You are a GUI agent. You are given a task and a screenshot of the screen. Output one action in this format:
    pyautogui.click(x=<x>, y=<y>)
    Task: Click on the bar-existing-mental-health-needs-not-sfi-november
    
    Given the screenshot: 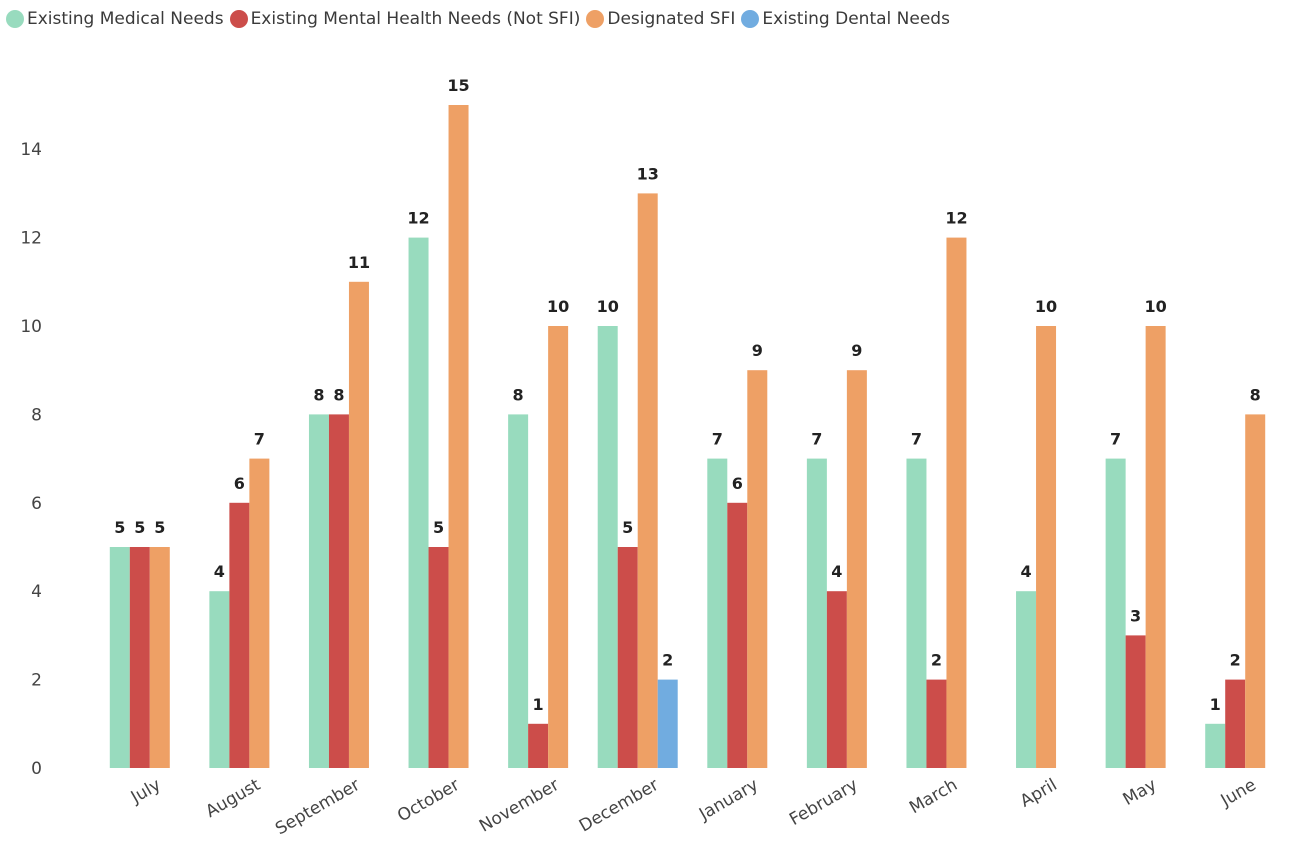 What is the action you would take?
    pyautogui.click(x=538, y=745)
    